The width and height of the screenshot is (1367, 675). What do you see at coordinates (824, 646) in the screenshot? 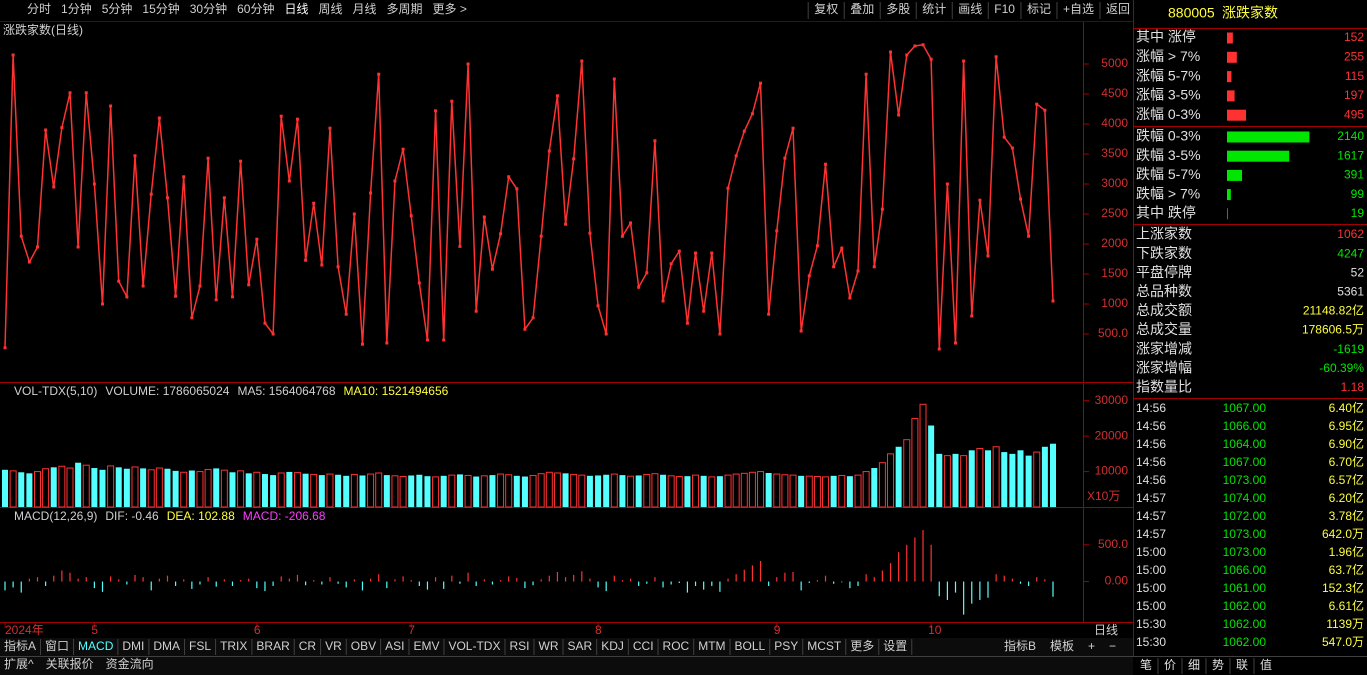
I see `indicator-tab: MCST` at bounding box center [824, 646].